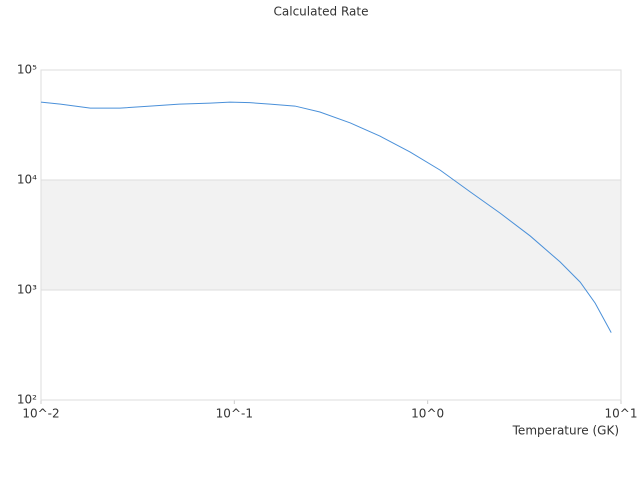 Image resolution: width=640 pixels, height=484 pixels. Describe the element at coordinates (27, 400) in the screenshot. I see `y-tick-label: 10²` at that location.